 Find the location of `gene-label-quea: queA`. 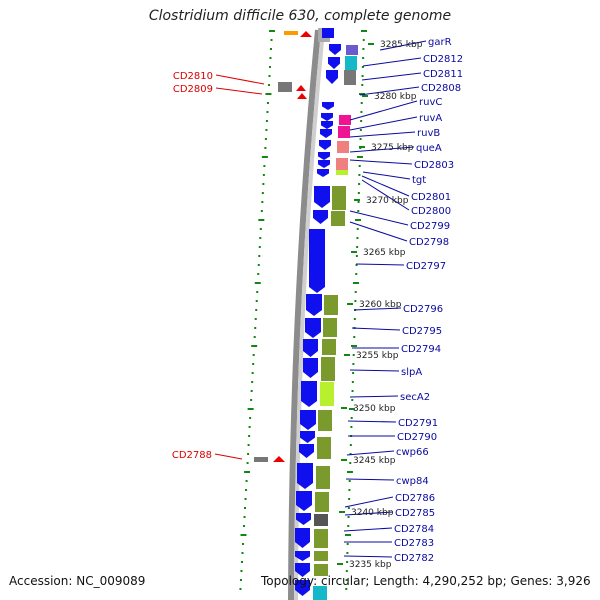

gene-label-quea: queA is located at coordinates (429, 148).